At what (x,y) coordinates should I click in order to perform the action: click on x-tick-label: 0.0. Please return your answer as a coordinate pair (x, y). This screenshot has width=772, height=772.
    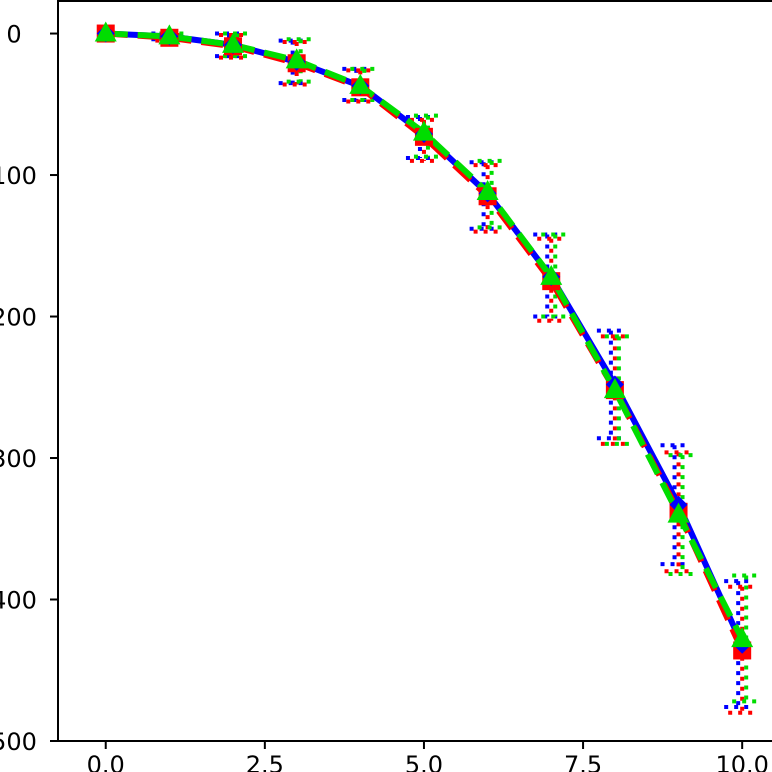
    Looking at the image, I should click on (106, 761).